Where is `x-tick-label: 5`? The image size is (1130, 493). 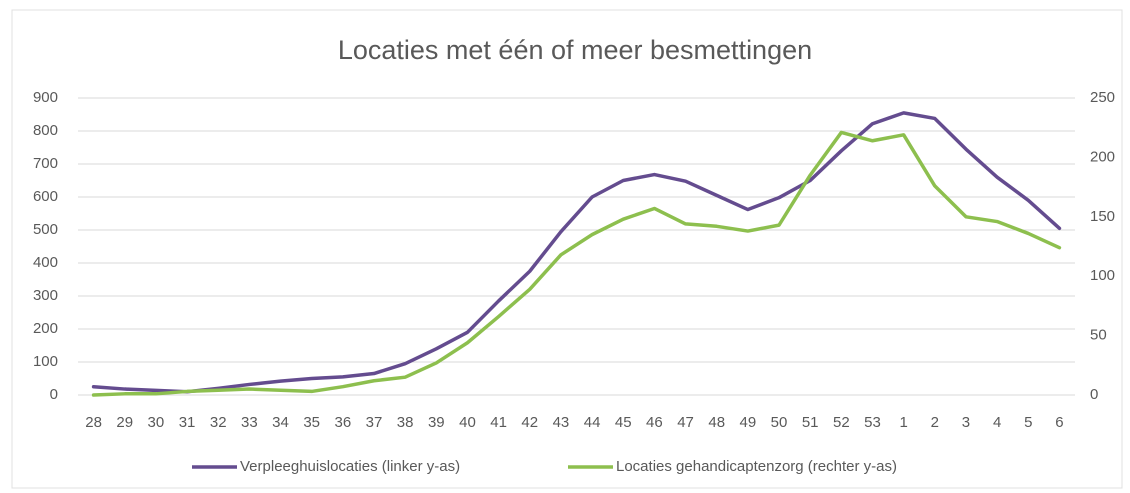 x-tick-label: 5 is located at coordinates (1028, 422).